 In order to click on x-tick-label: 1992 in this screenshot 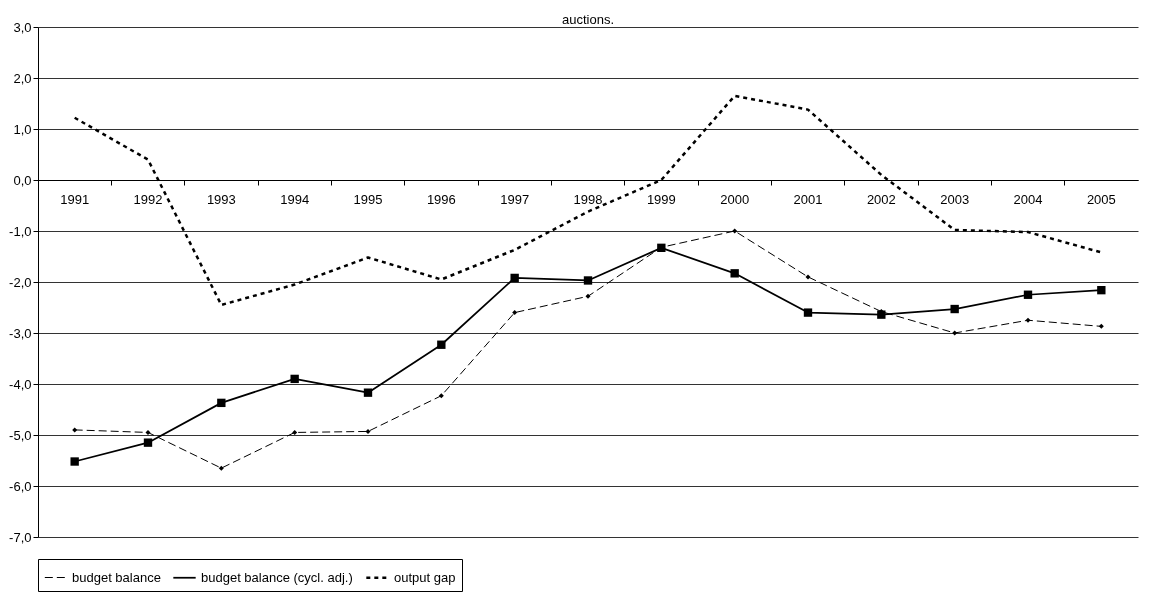, I will do `click(148, 199)`.